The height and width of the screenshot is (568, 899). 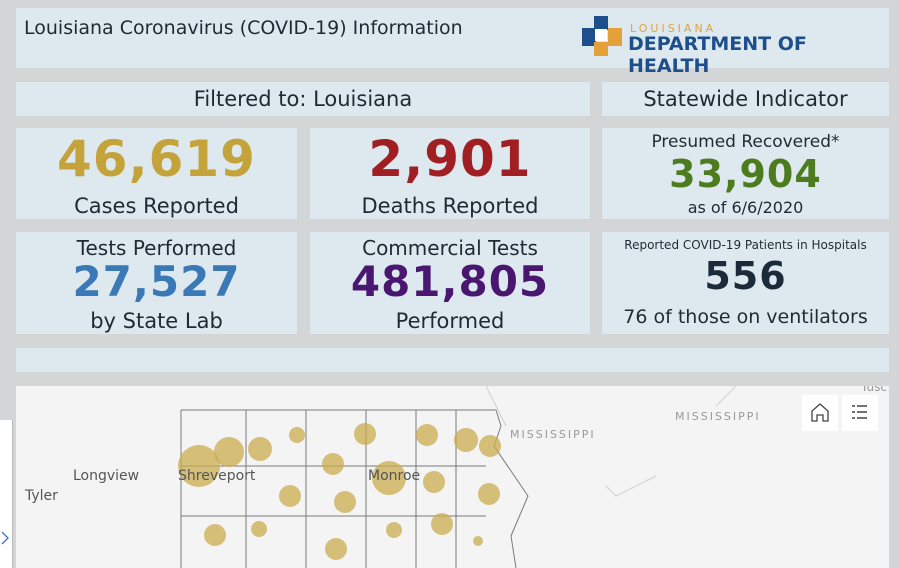 What do you see at coordinates (217, 476) in the screenshot?
I see `map-label: Shreveport` at bounding box center [217, 476].